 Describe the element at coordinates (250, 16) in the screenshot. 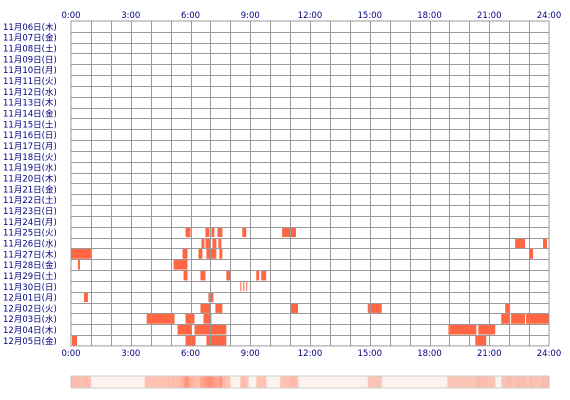

I see `x-tick-label-top: 9:00` at that location.